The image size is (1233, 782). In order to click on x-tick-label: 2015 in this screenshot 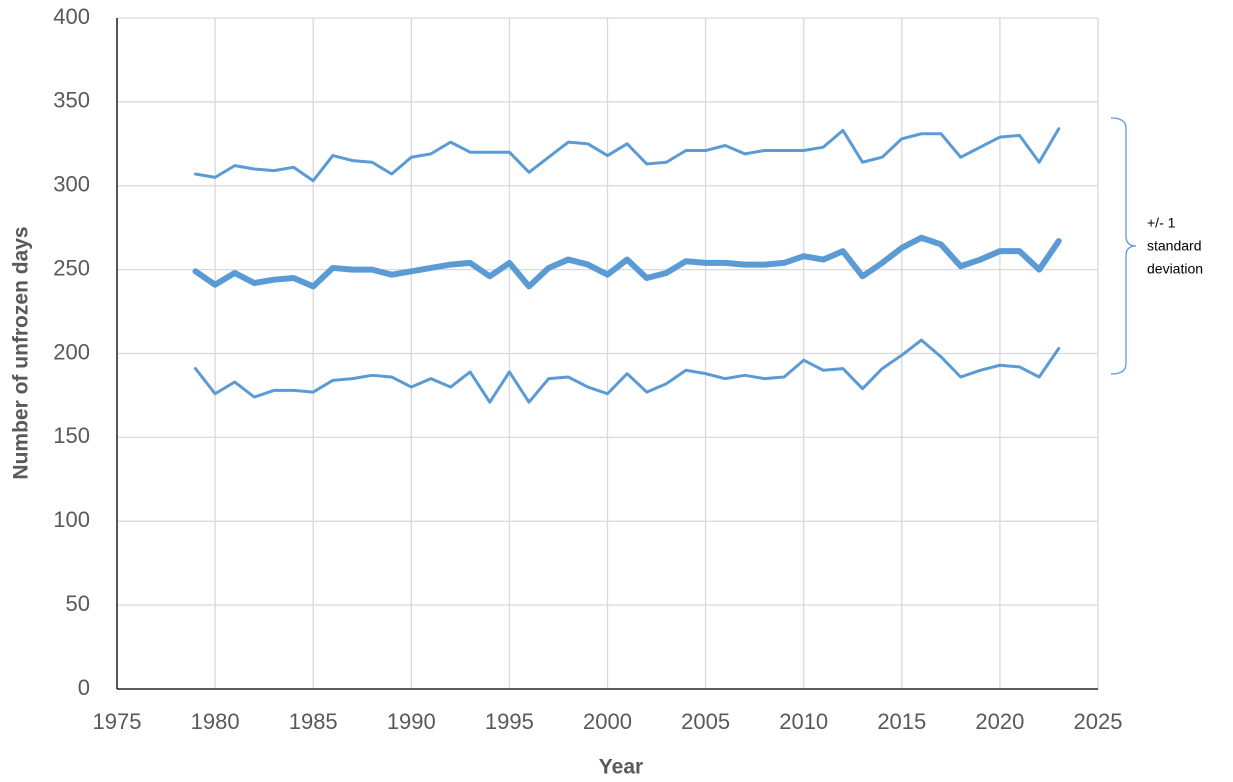, I will do `click(901, 721)`.